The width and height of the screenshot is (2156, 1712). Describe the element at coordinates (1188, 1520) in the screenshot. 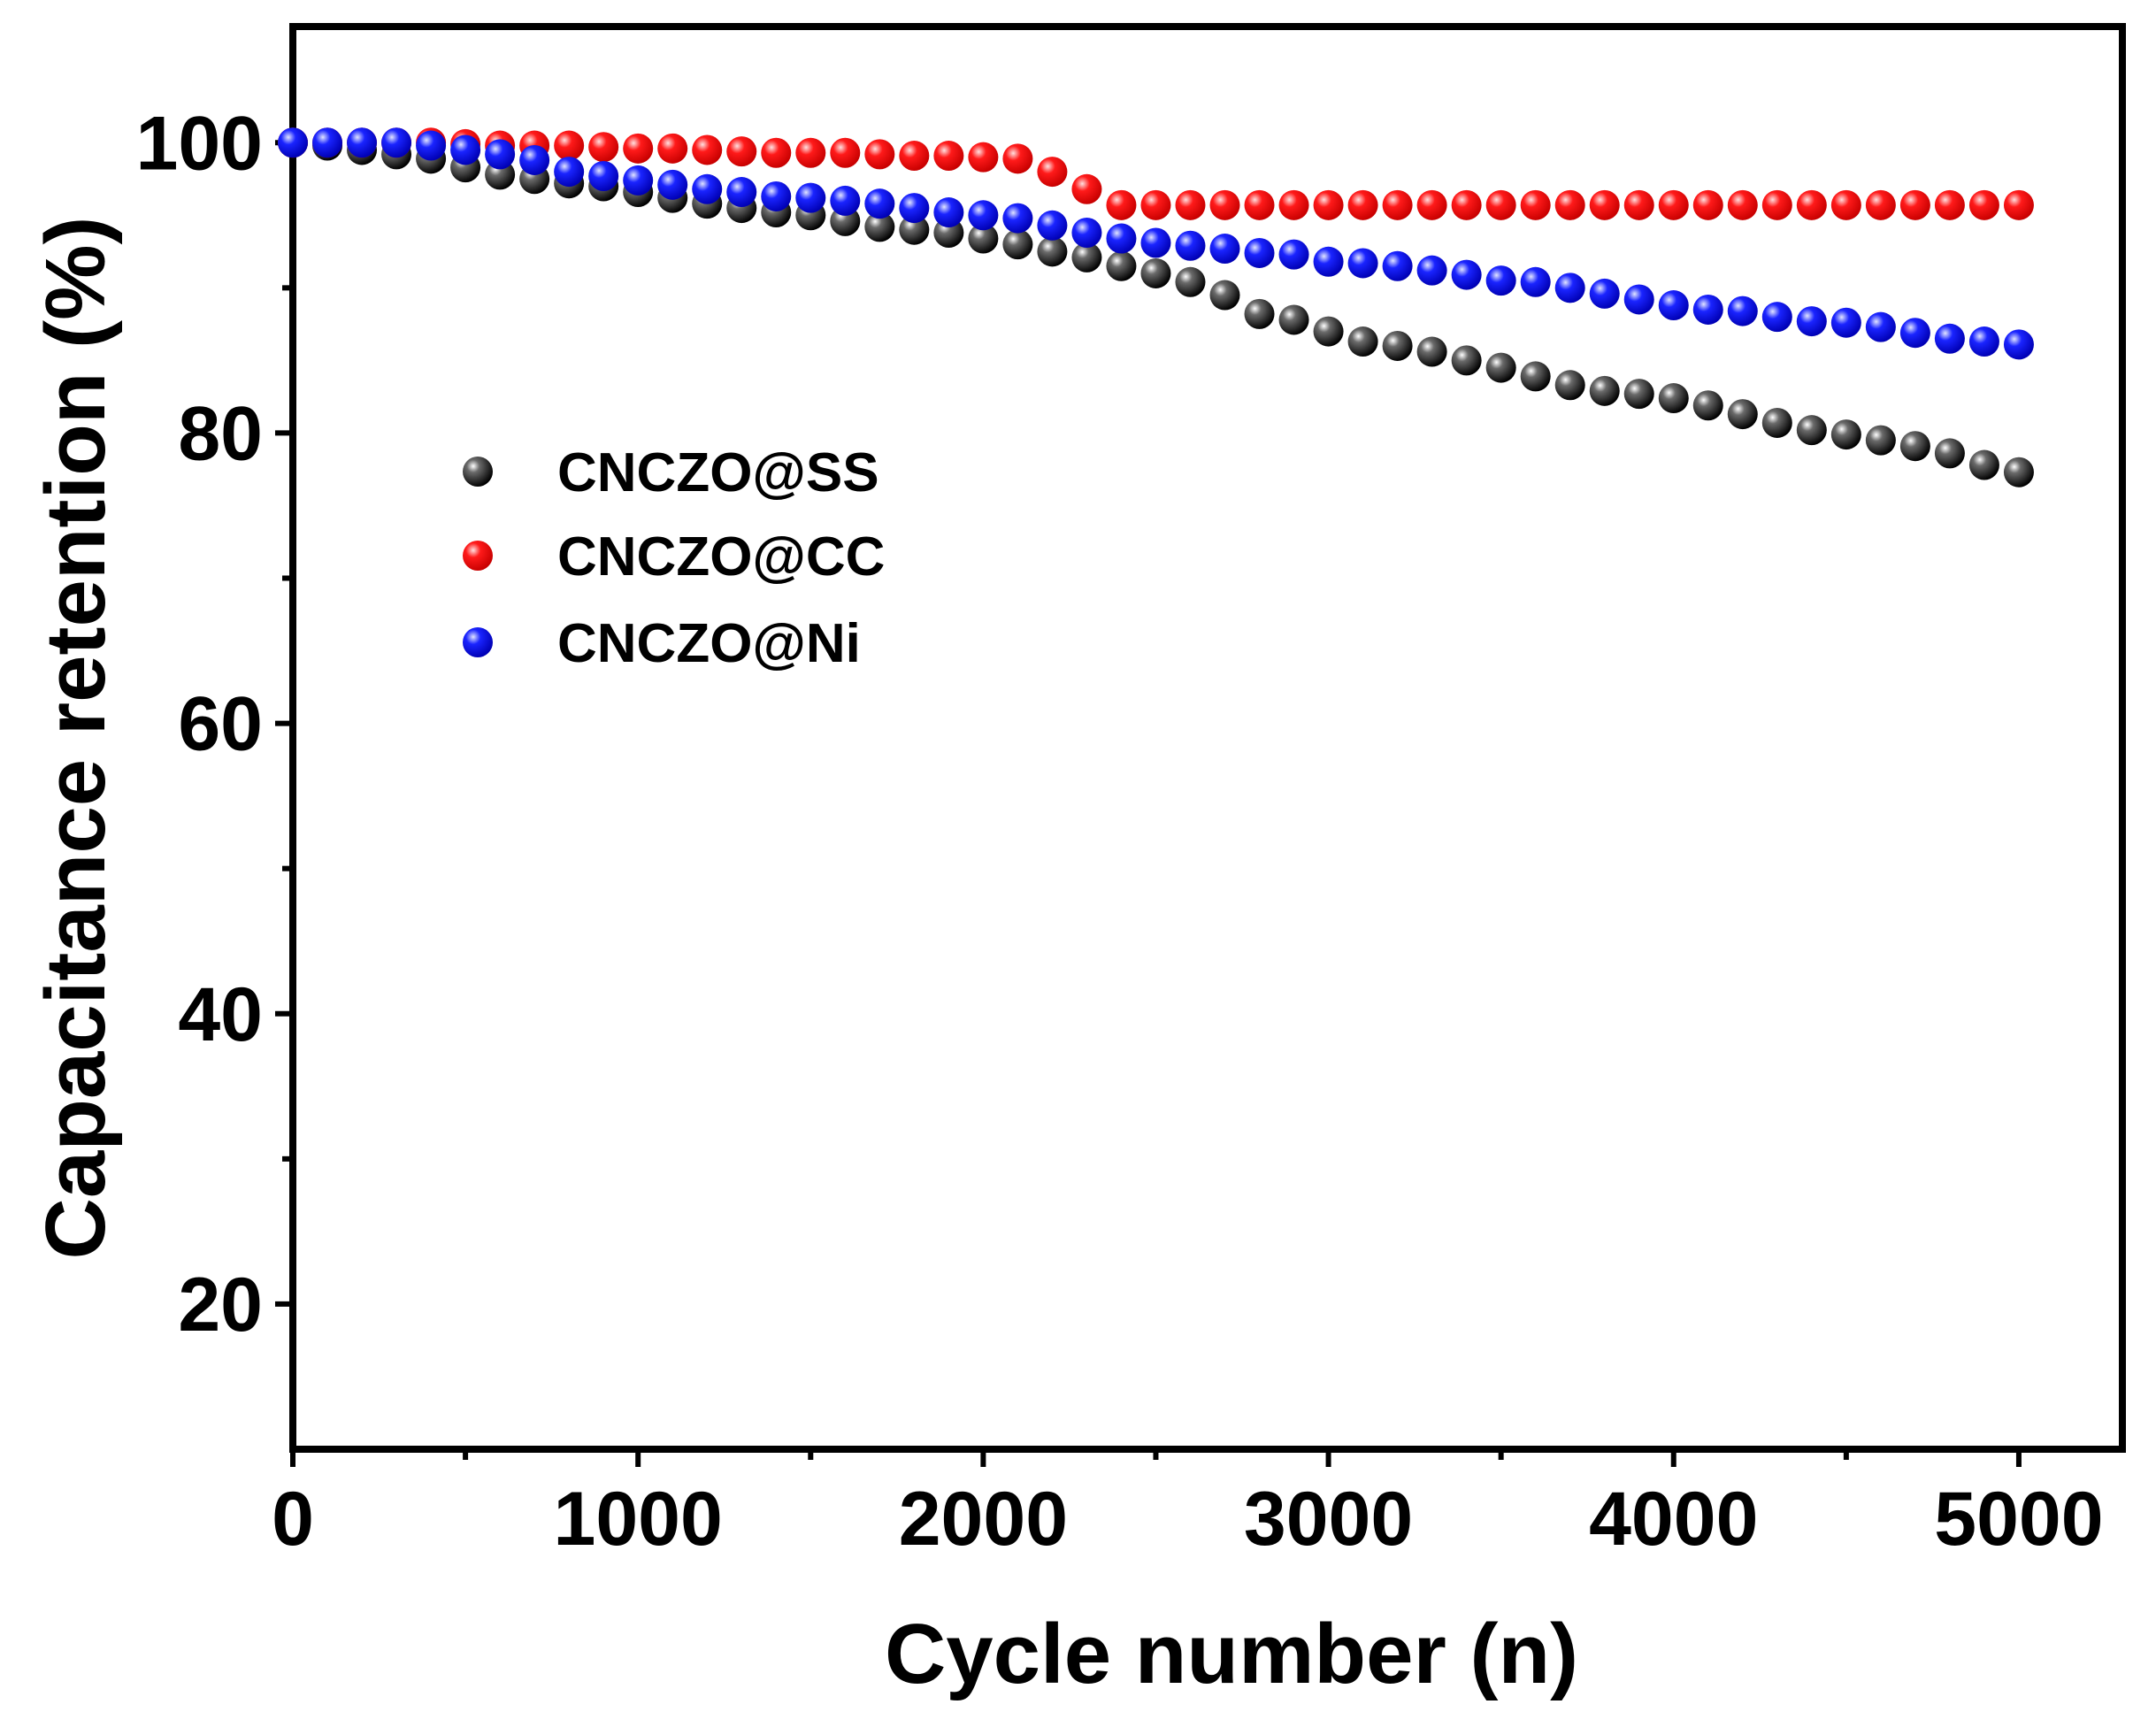

I see `x-axis-tick-labels: 0 1000 2000 3000 4000 5000` at that location.